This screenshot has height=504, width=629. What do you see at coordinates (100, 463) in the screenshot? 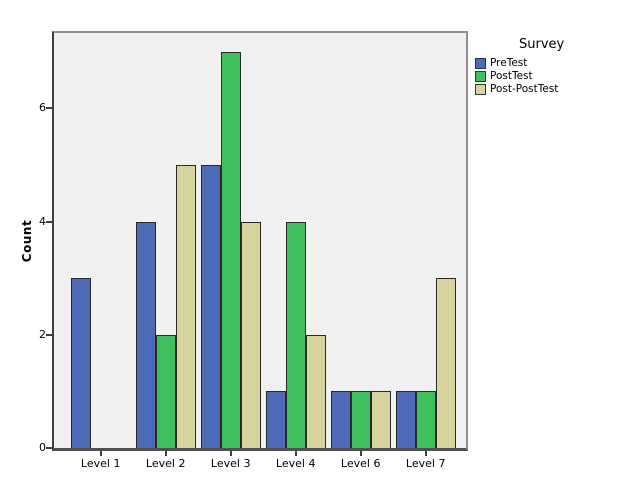
I see `category-label: Level 1` at bounding box center [100, 463].